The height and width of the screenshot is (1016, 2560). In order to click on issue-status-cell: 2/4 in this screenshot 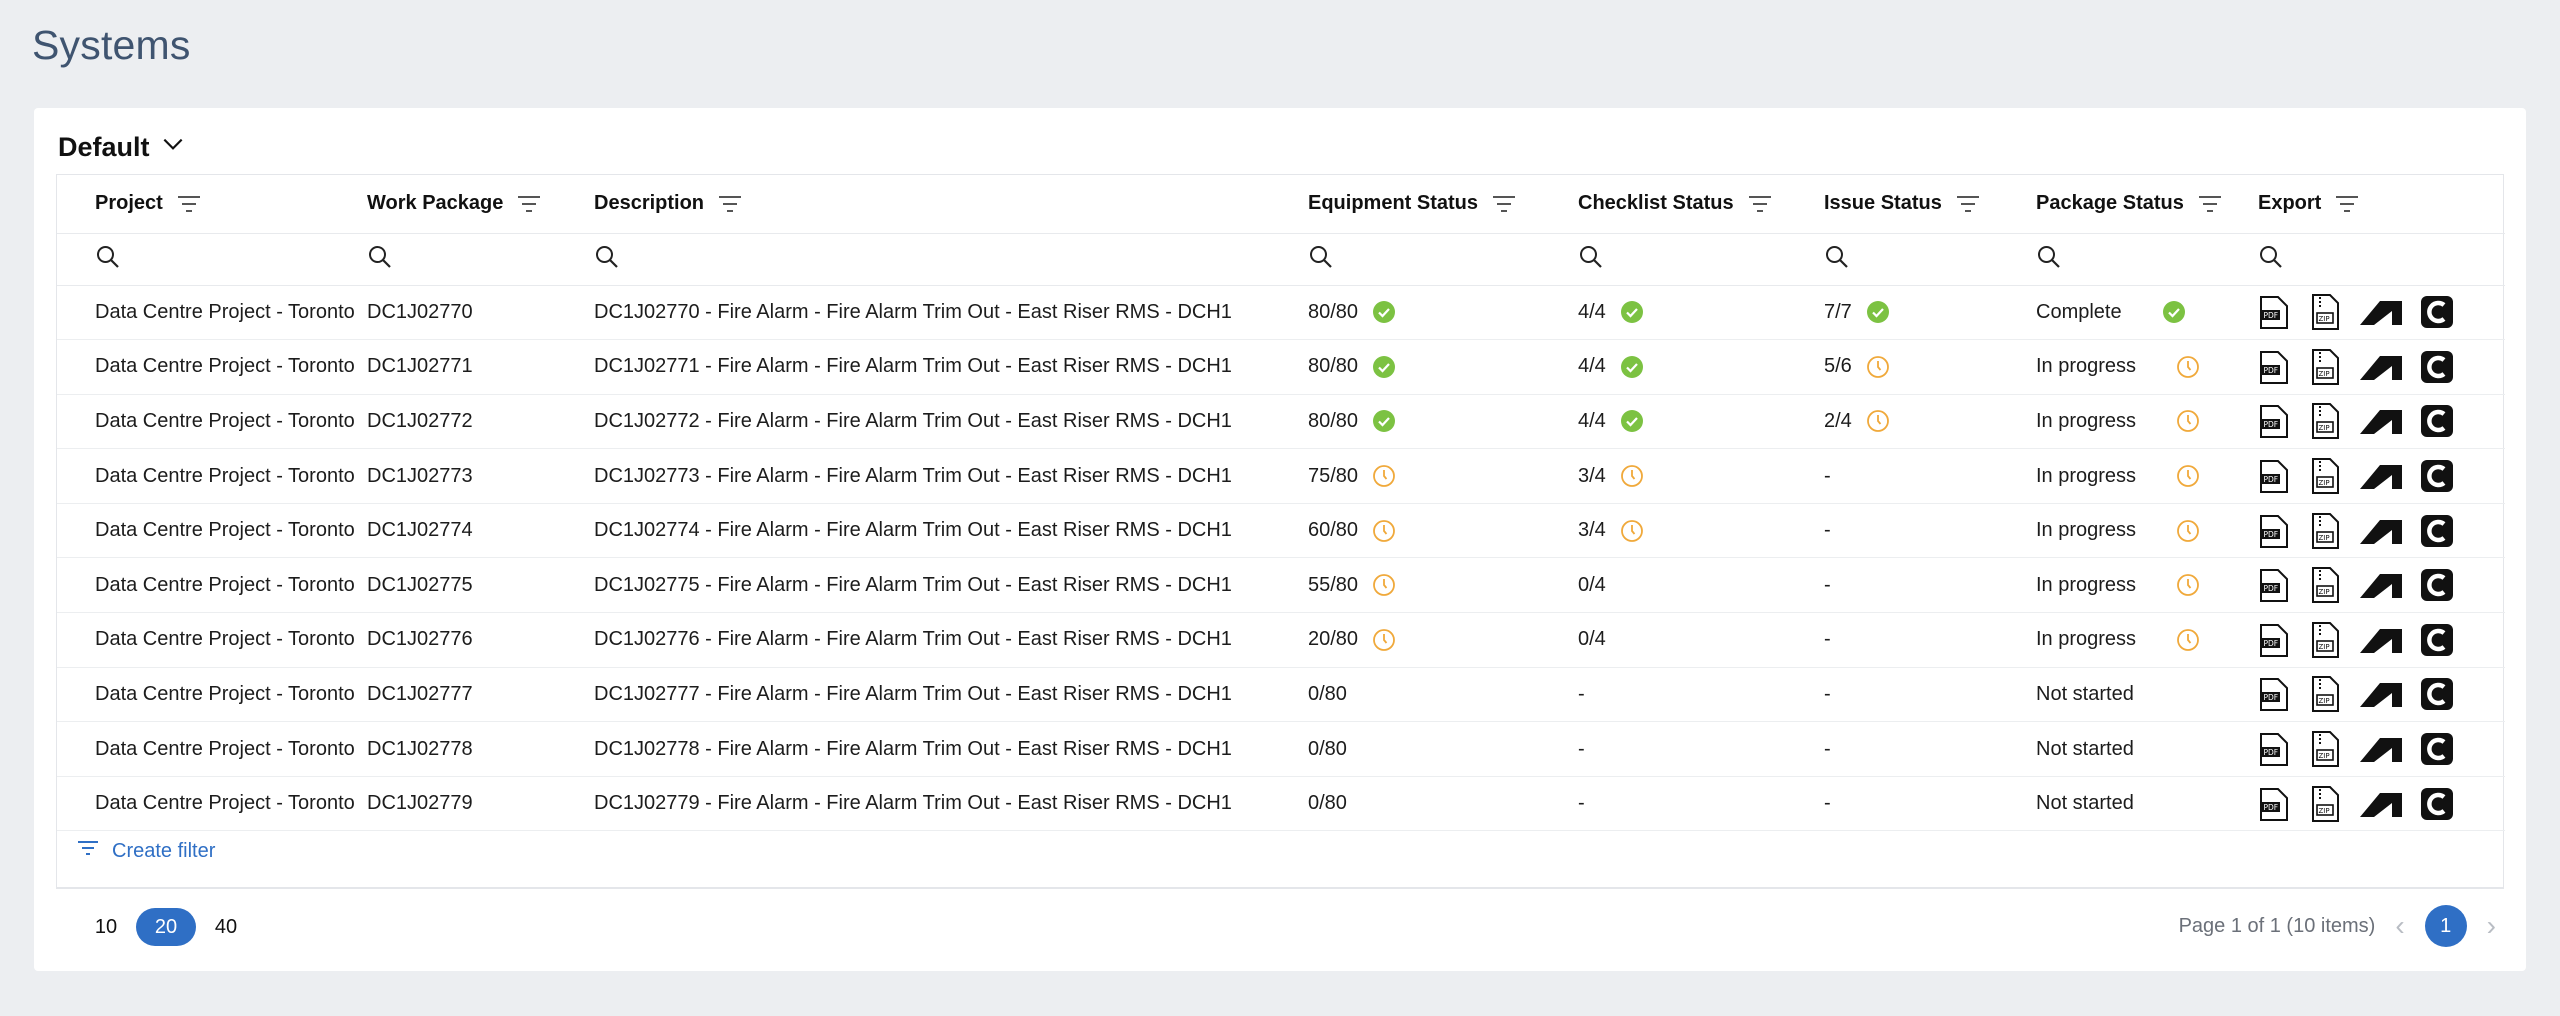, I will do `click(1930, 422)`.